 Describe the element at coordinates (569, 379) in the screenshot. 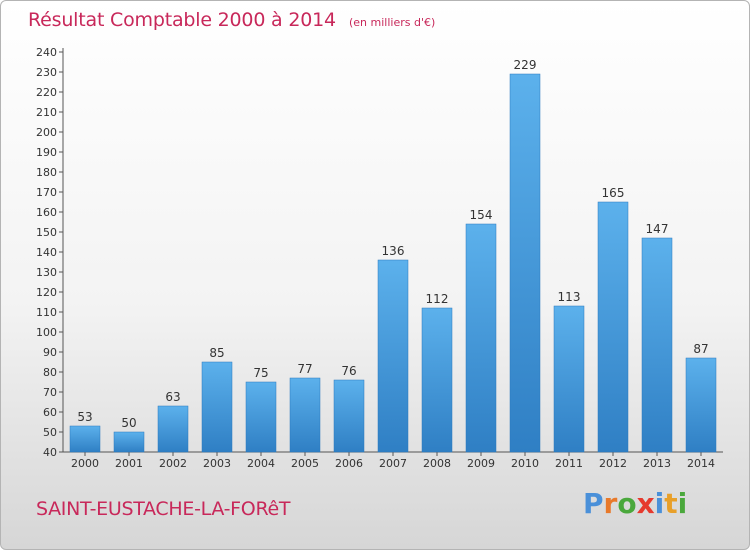

I see `bar-2011` at that location.